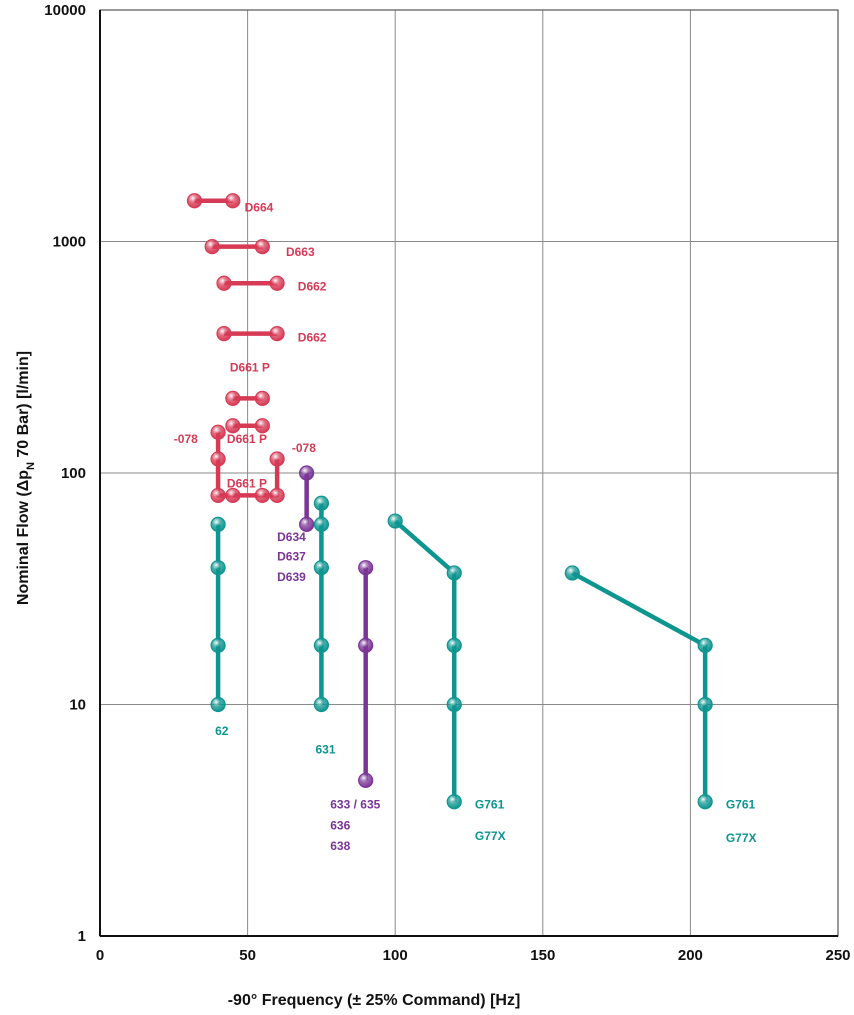 This screenshot has height=1015, width=854. I want to click on annotation-label: 636, so click(340, 826).